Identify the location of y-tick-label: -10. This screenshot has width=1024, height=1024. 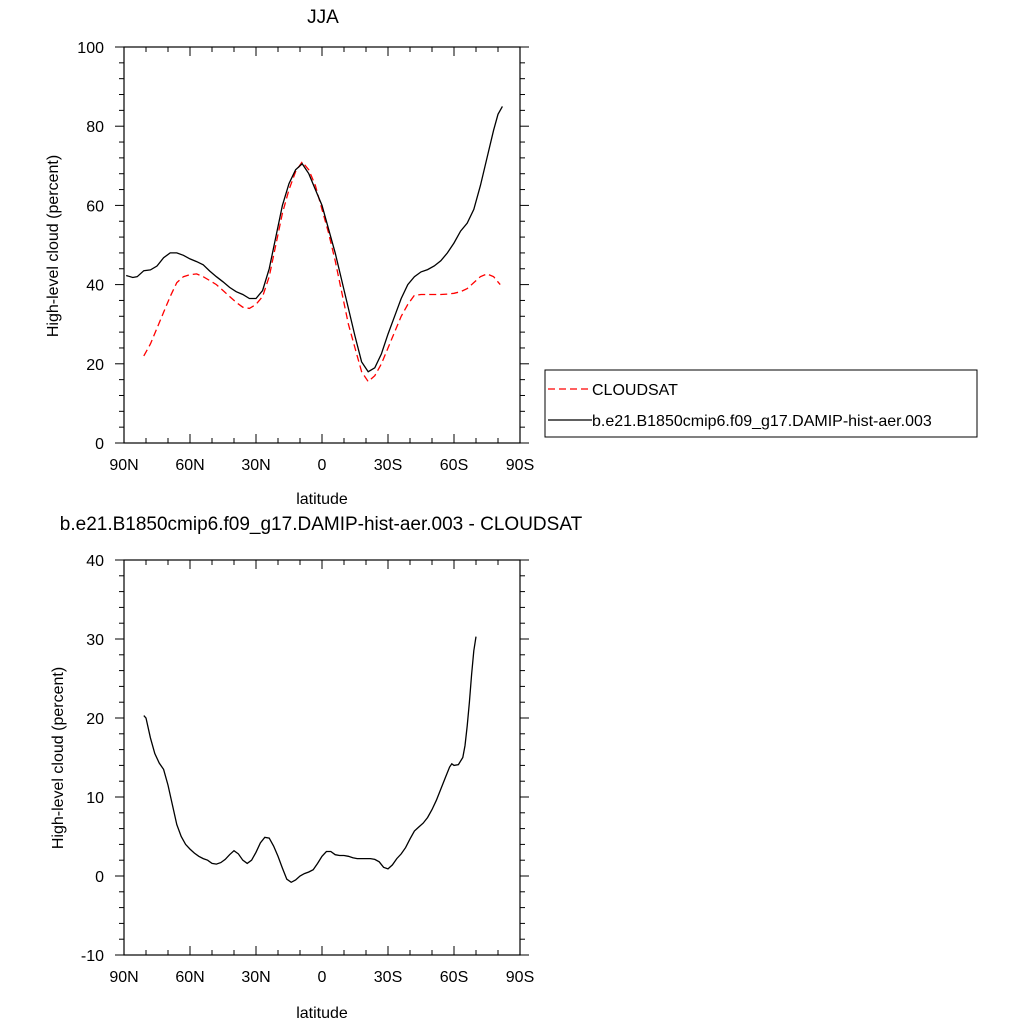
(92, 956).